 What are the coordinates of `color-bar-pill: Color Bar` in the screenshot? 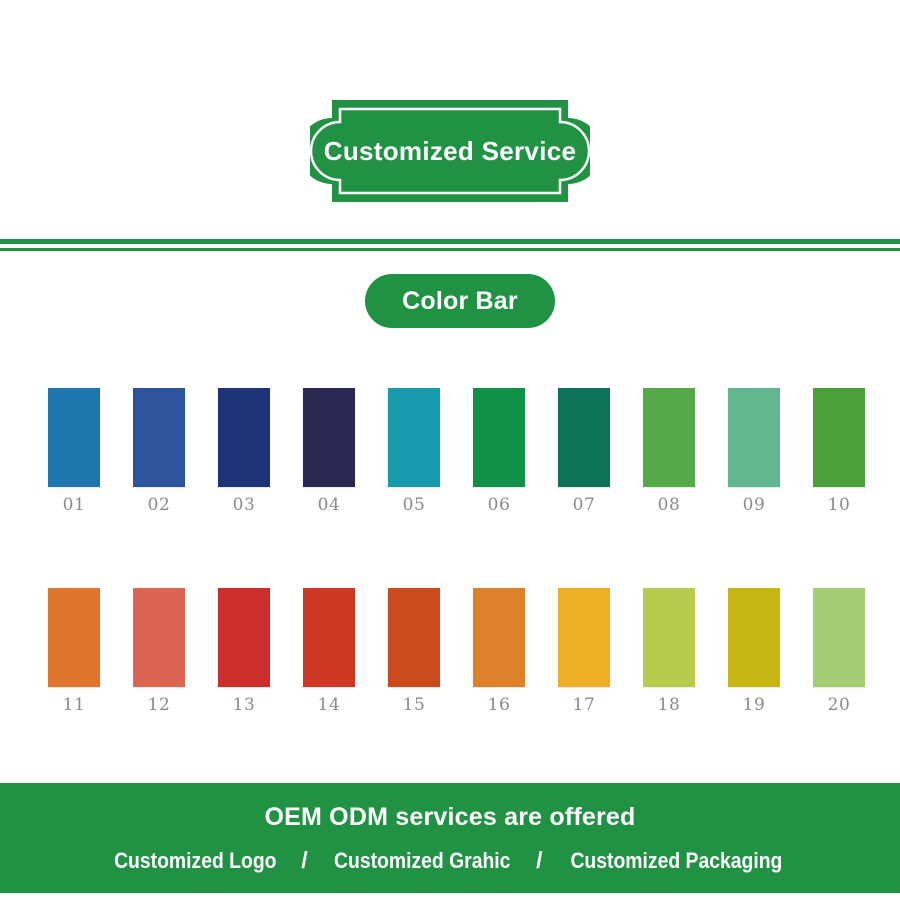 It's located at (460, 301).